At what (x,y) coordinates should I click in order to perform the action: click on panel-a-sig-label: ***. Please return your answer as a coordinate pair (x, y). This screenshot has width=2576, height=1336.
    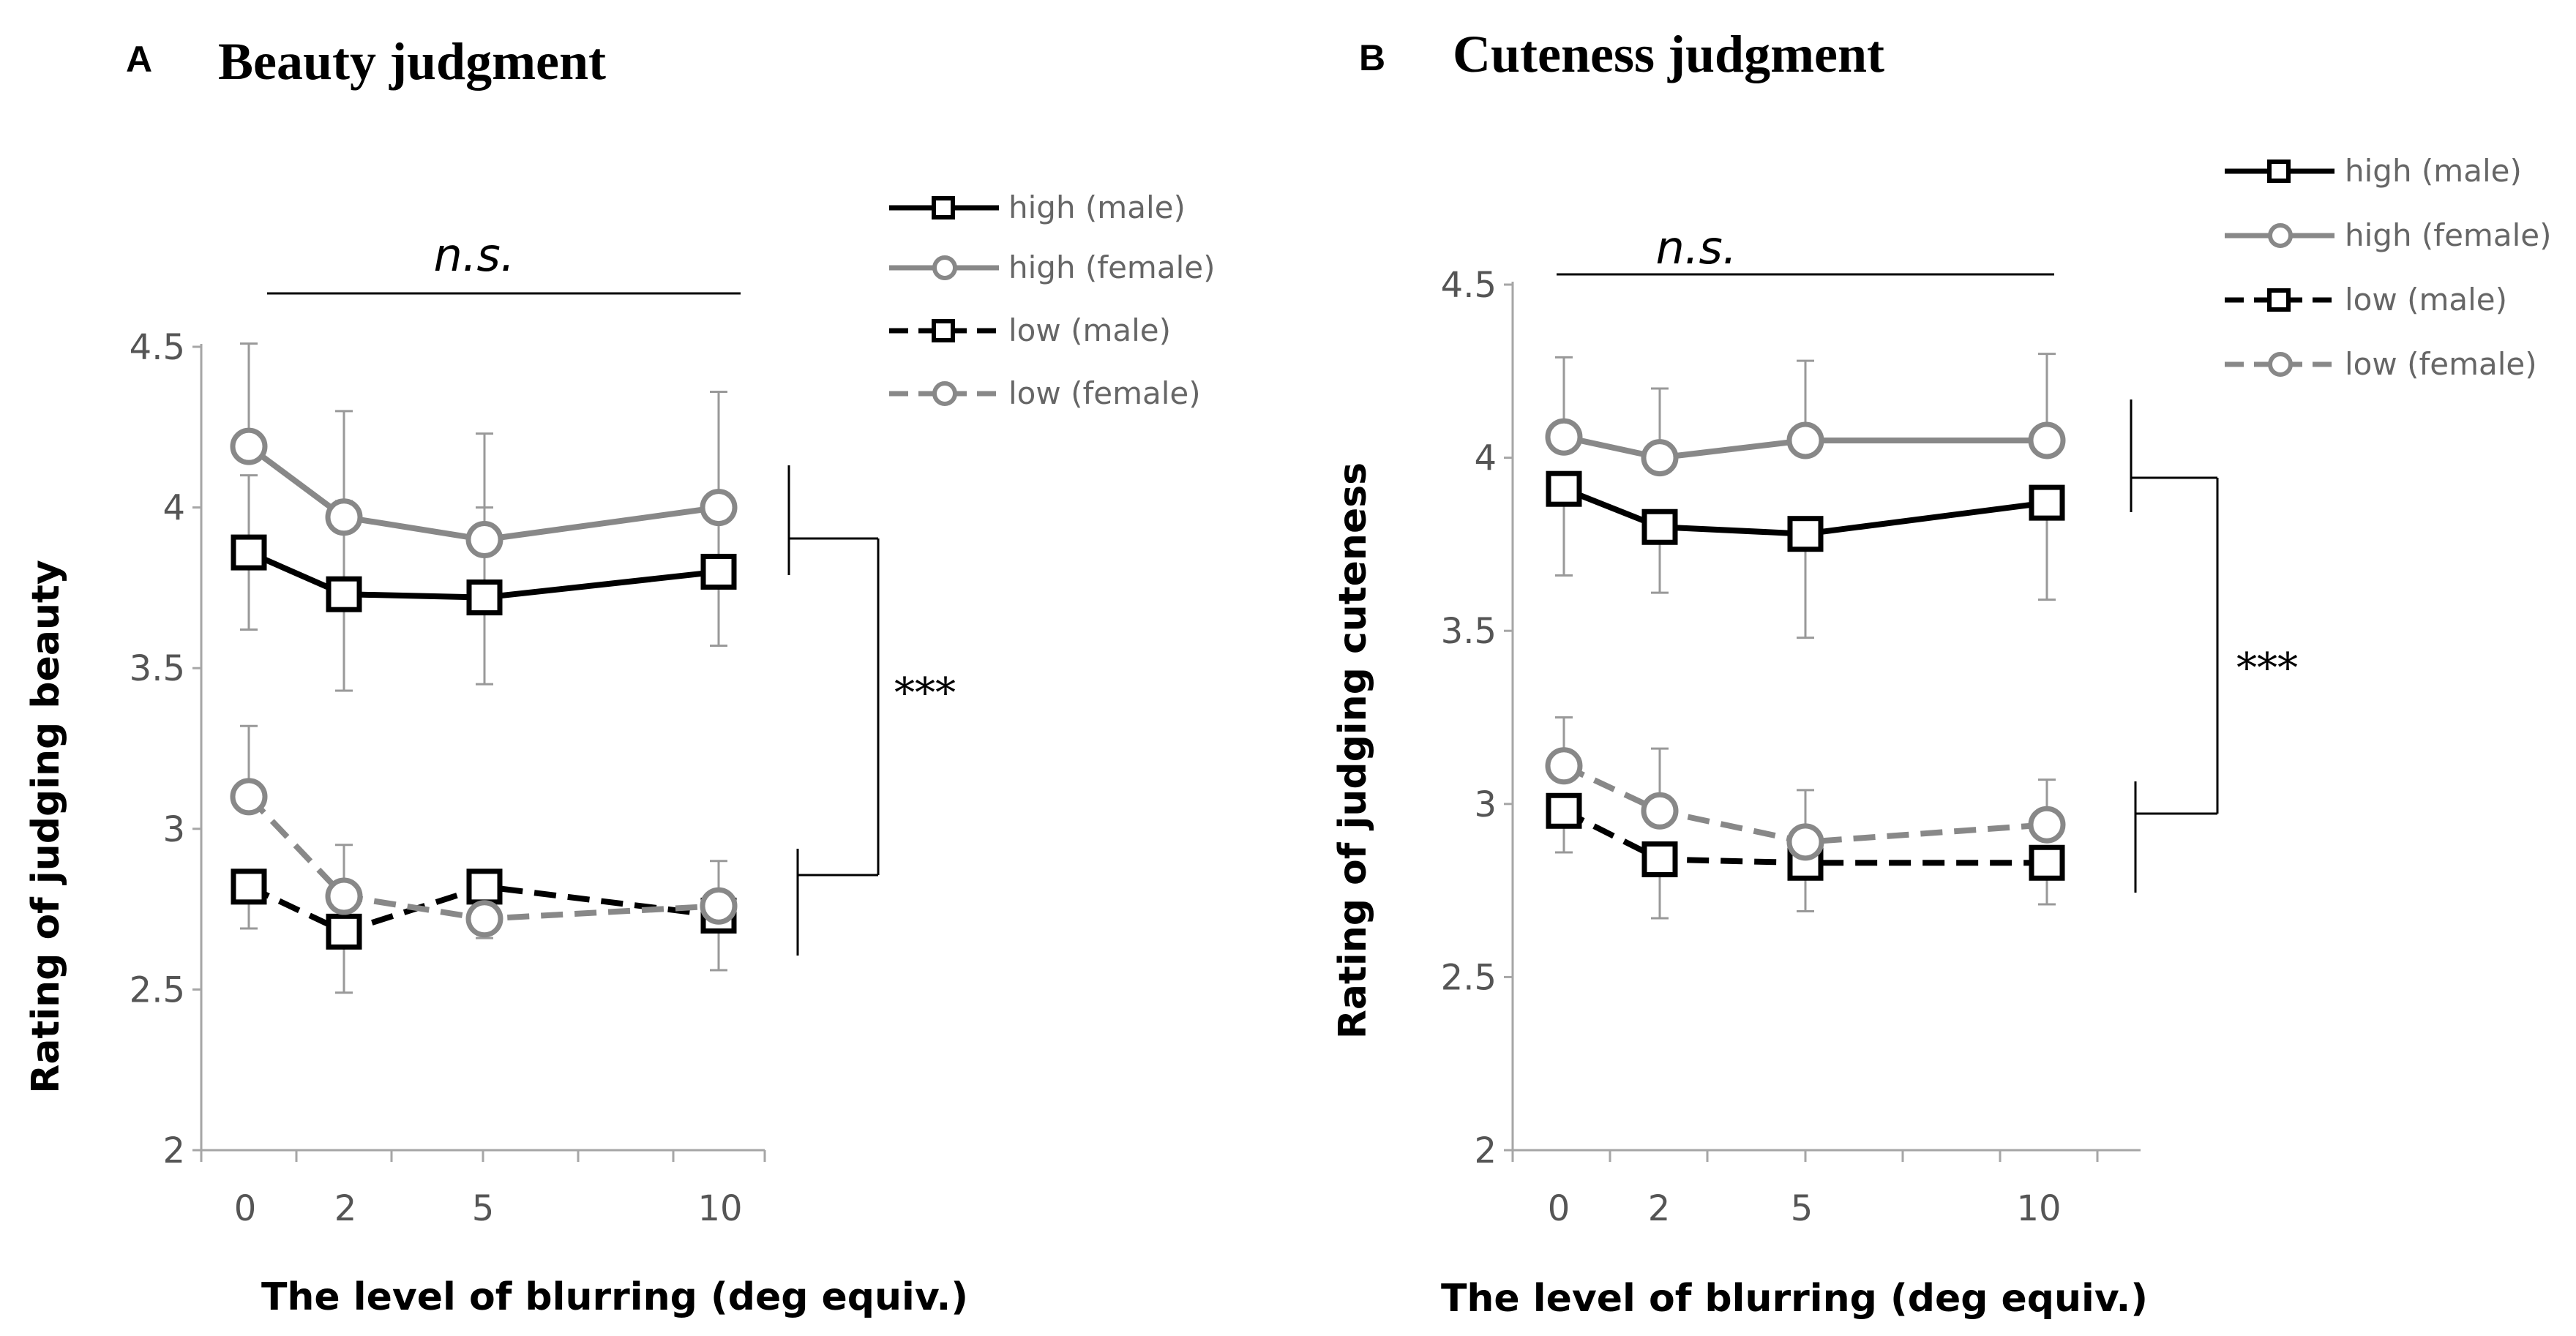
    Looking at the image, I should click on (925, 693).